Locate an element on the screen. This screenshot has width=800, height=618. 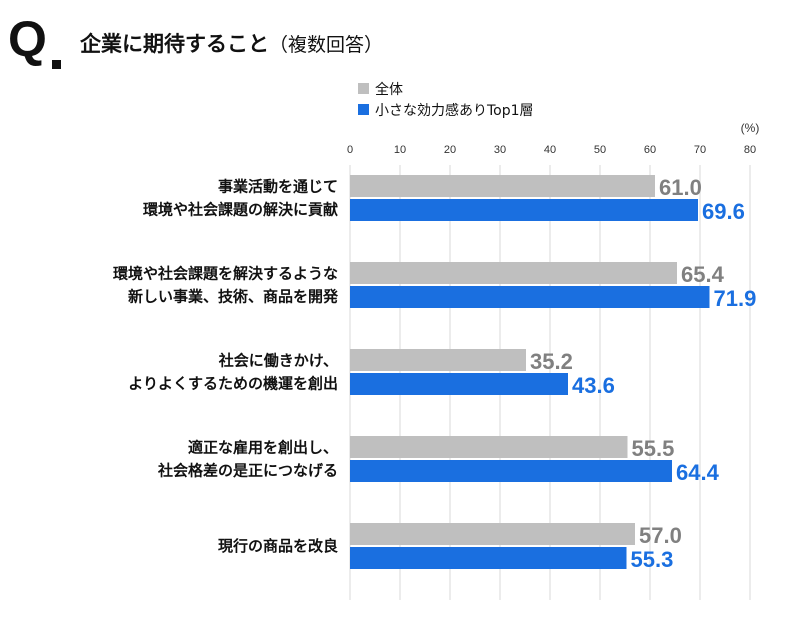
chart-title: 企業に期待すること（複数回答） is located at coordinates (231, 43).